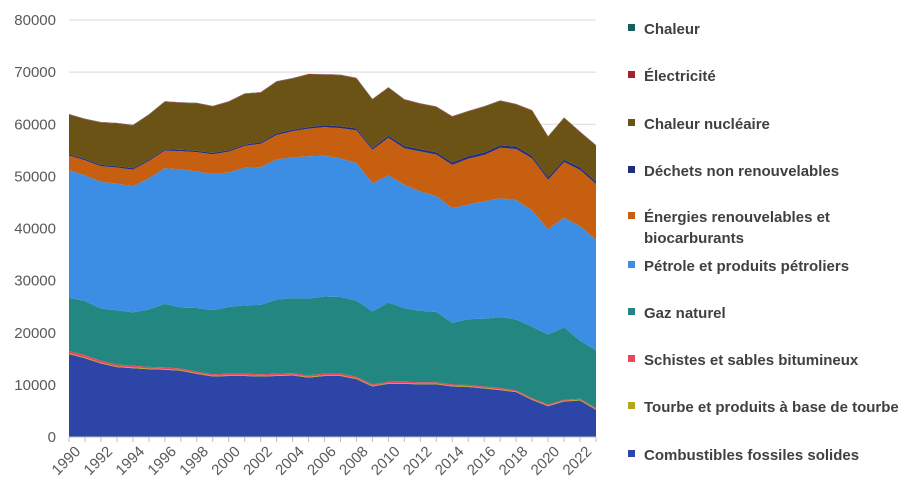  What do you see at coordinates (747, 266) in the screenshot?
I see `legend-label: Pétrole et produits pétroliers` at bounding box center [747, 266].